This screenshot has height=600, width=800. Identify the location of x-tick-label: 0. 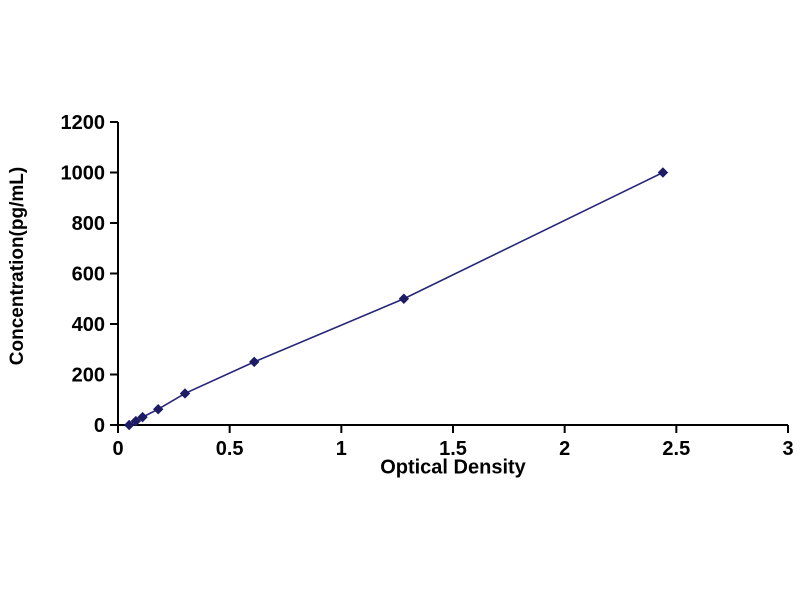
(117, 449).